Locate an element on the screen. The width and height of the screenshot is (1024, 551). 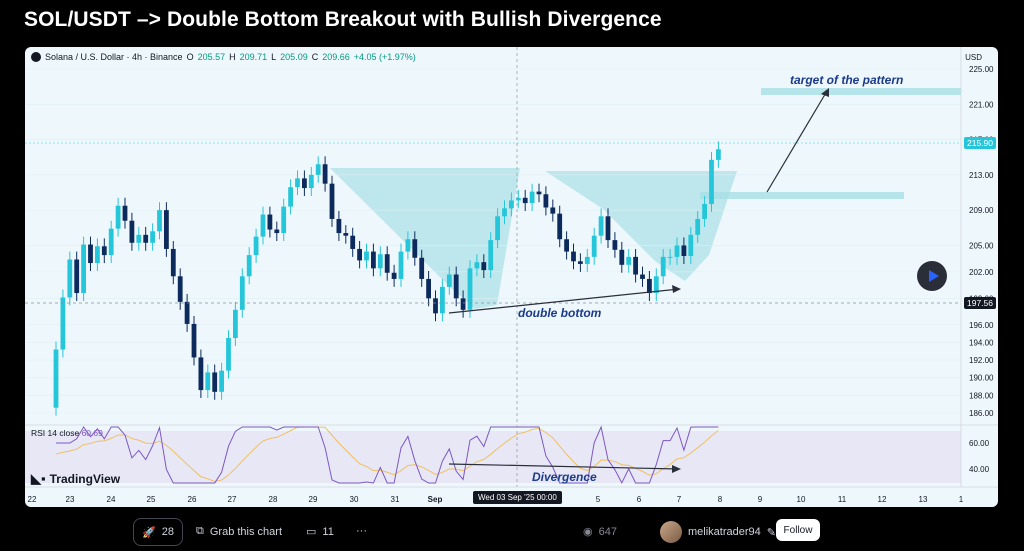
follow-button: Follow is located at coordinates (798, 530).